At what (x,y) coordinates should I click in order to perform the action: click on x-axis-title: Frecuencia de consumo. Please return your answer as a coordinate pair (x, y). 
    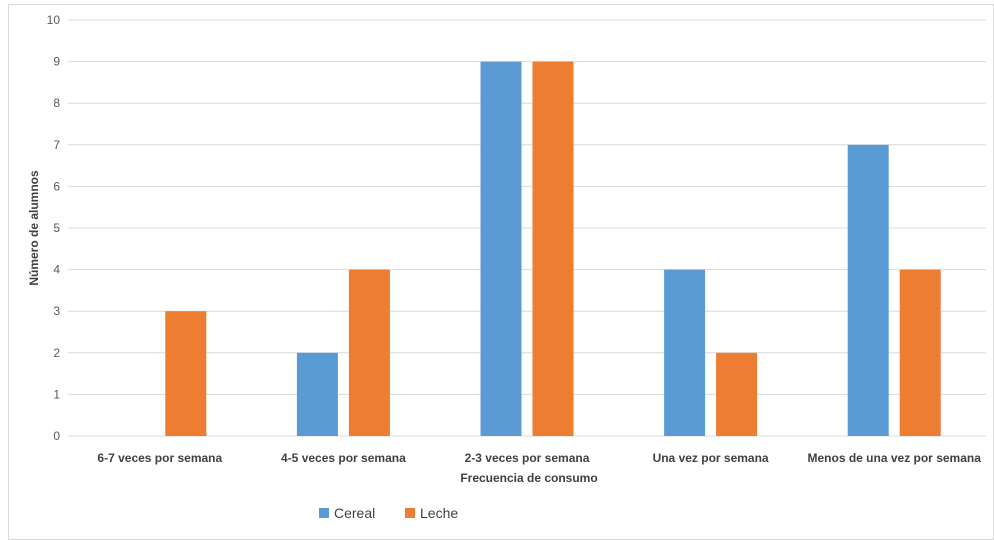
    Looking at the image, I should click on (528, 478).